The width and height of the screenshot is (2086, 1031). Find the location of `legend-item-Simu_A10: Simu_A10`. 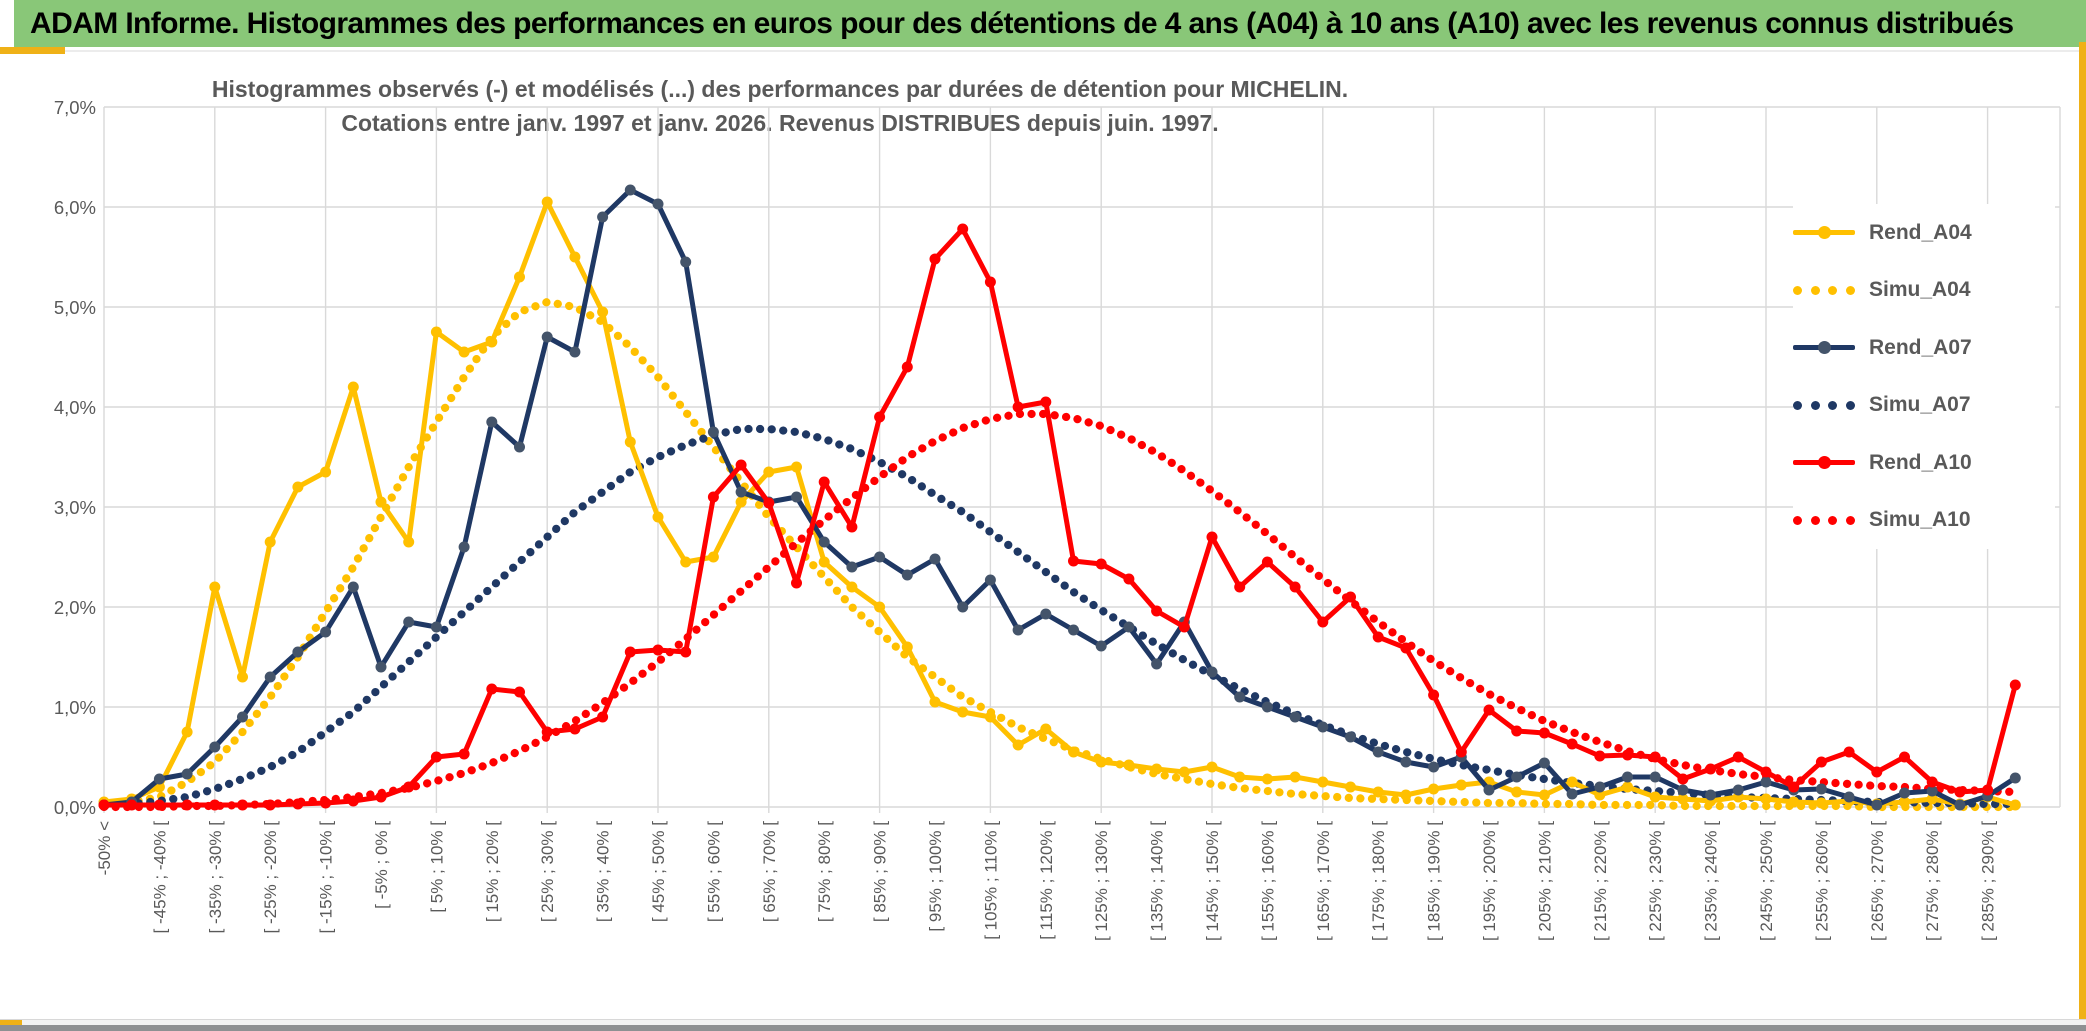

legend-item-Simu_A10: Simu_A10 is located at coordinates (1924, 521).